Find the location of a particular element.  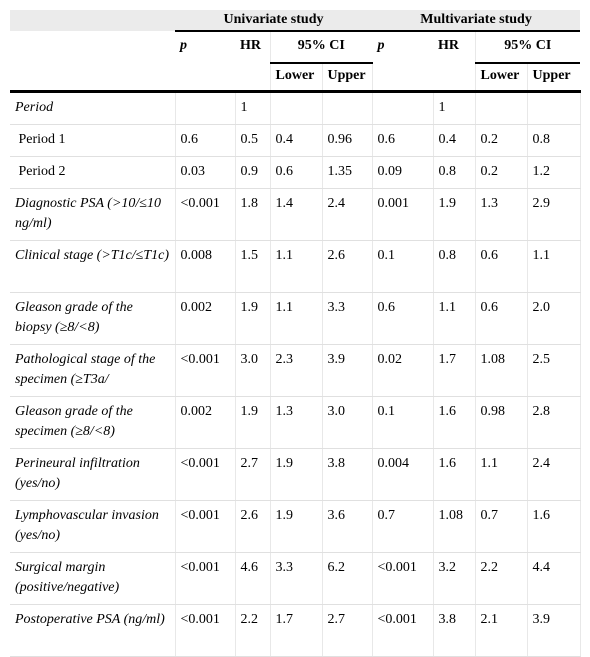

row-label: Diagnostic PSA (>10/≤10 ng/ml) is located at coordinates (93, 214).